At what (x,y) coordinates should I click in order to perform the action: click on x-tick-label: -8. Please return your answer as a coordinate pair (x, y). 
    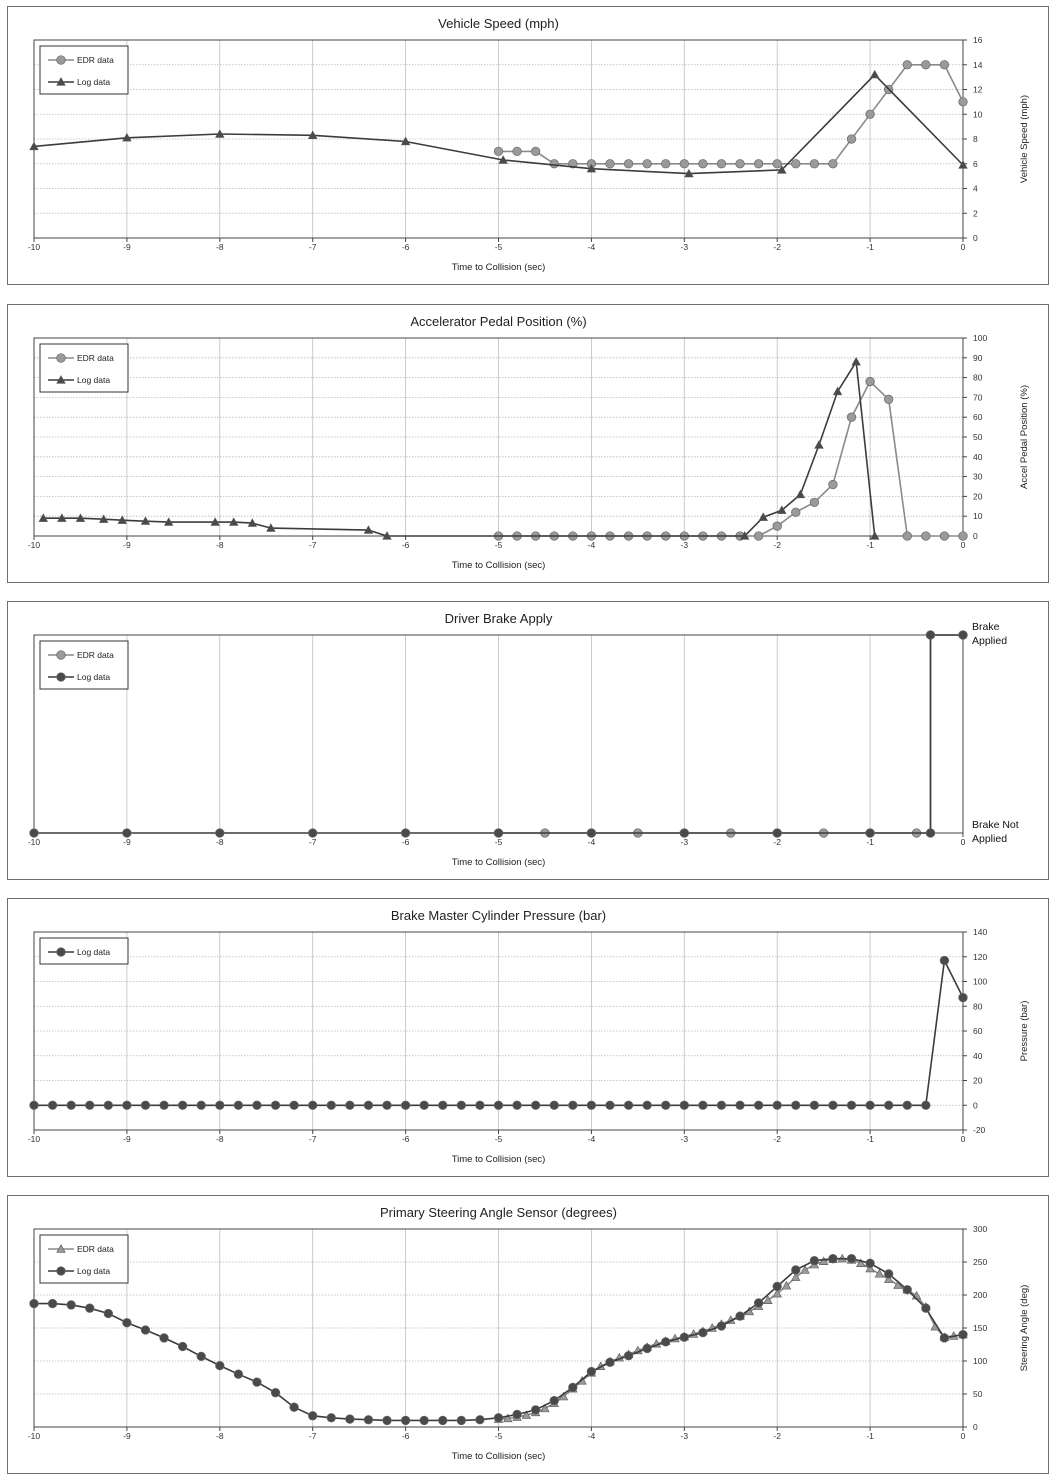
    Looking at the image, I should click on (220, 1436).